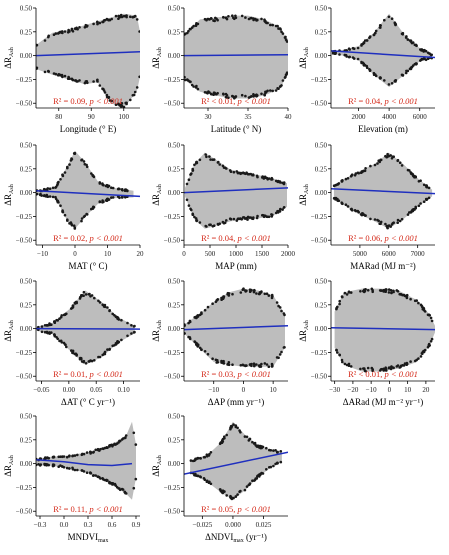 This screenshot has width=449, height=555. Describe the element at coordinates (26, 9) in the screenshot. I see `y-tick-label: 0.50` at that location.